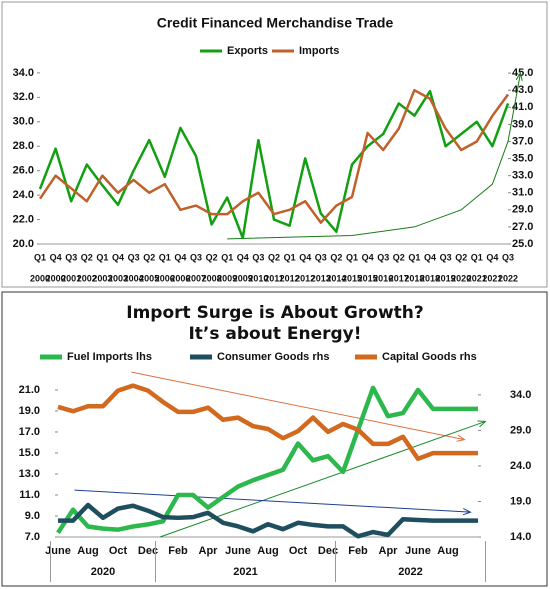 This screenshot has width=550, height=589. I want to click on x-group-label: 2004, so click(134, 278).